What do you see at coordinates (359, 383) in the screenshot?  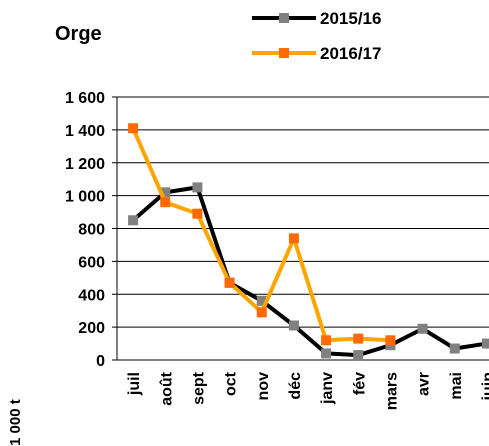 I see `x-tick-label: fév` at bounding box center [359, 383].